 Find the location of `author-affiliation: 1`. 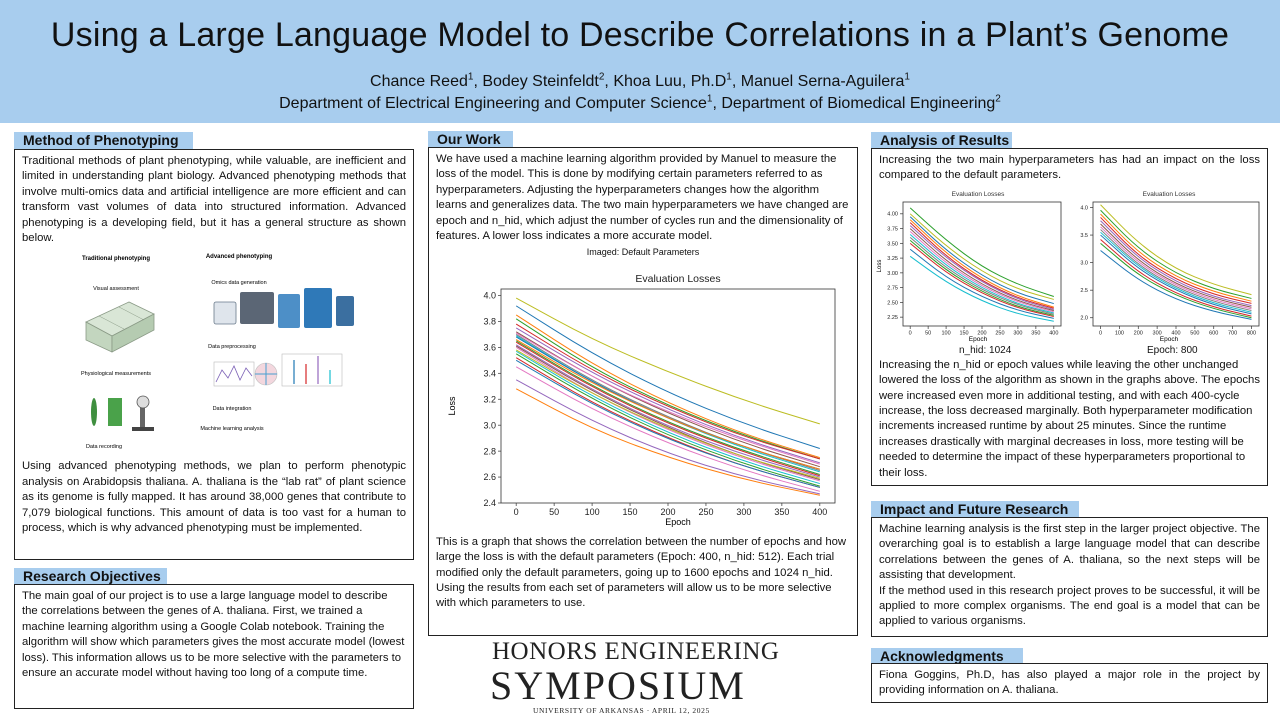

author-affiliation: 1 is located at coordinates (729, 77).